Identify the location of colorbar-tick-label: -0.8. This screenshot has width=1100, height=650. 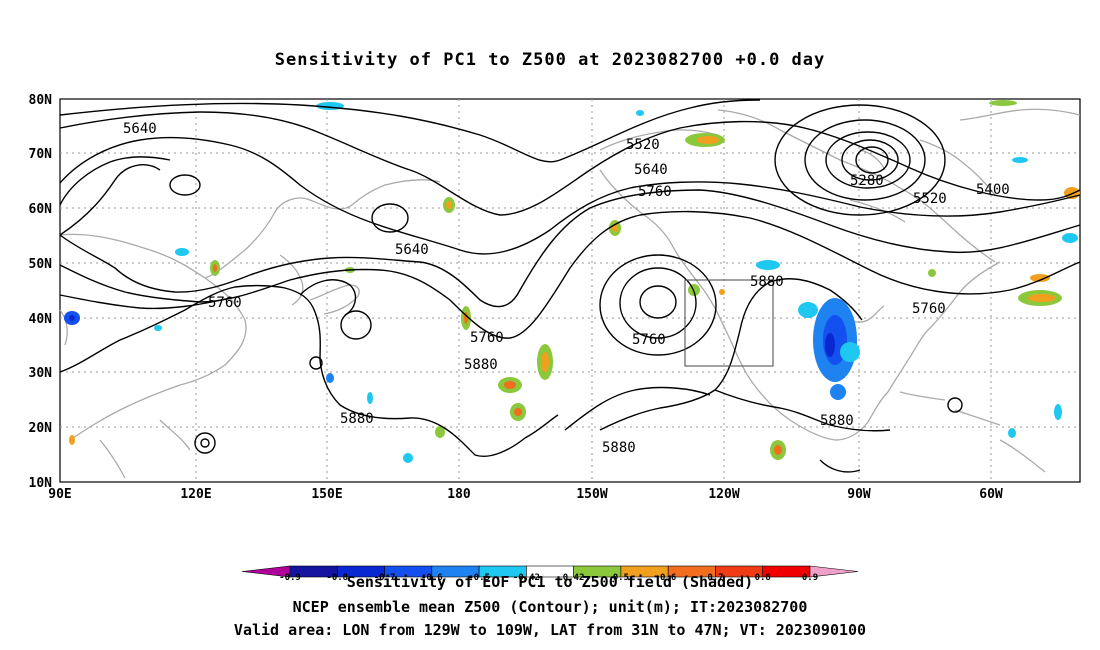
(337, 578).